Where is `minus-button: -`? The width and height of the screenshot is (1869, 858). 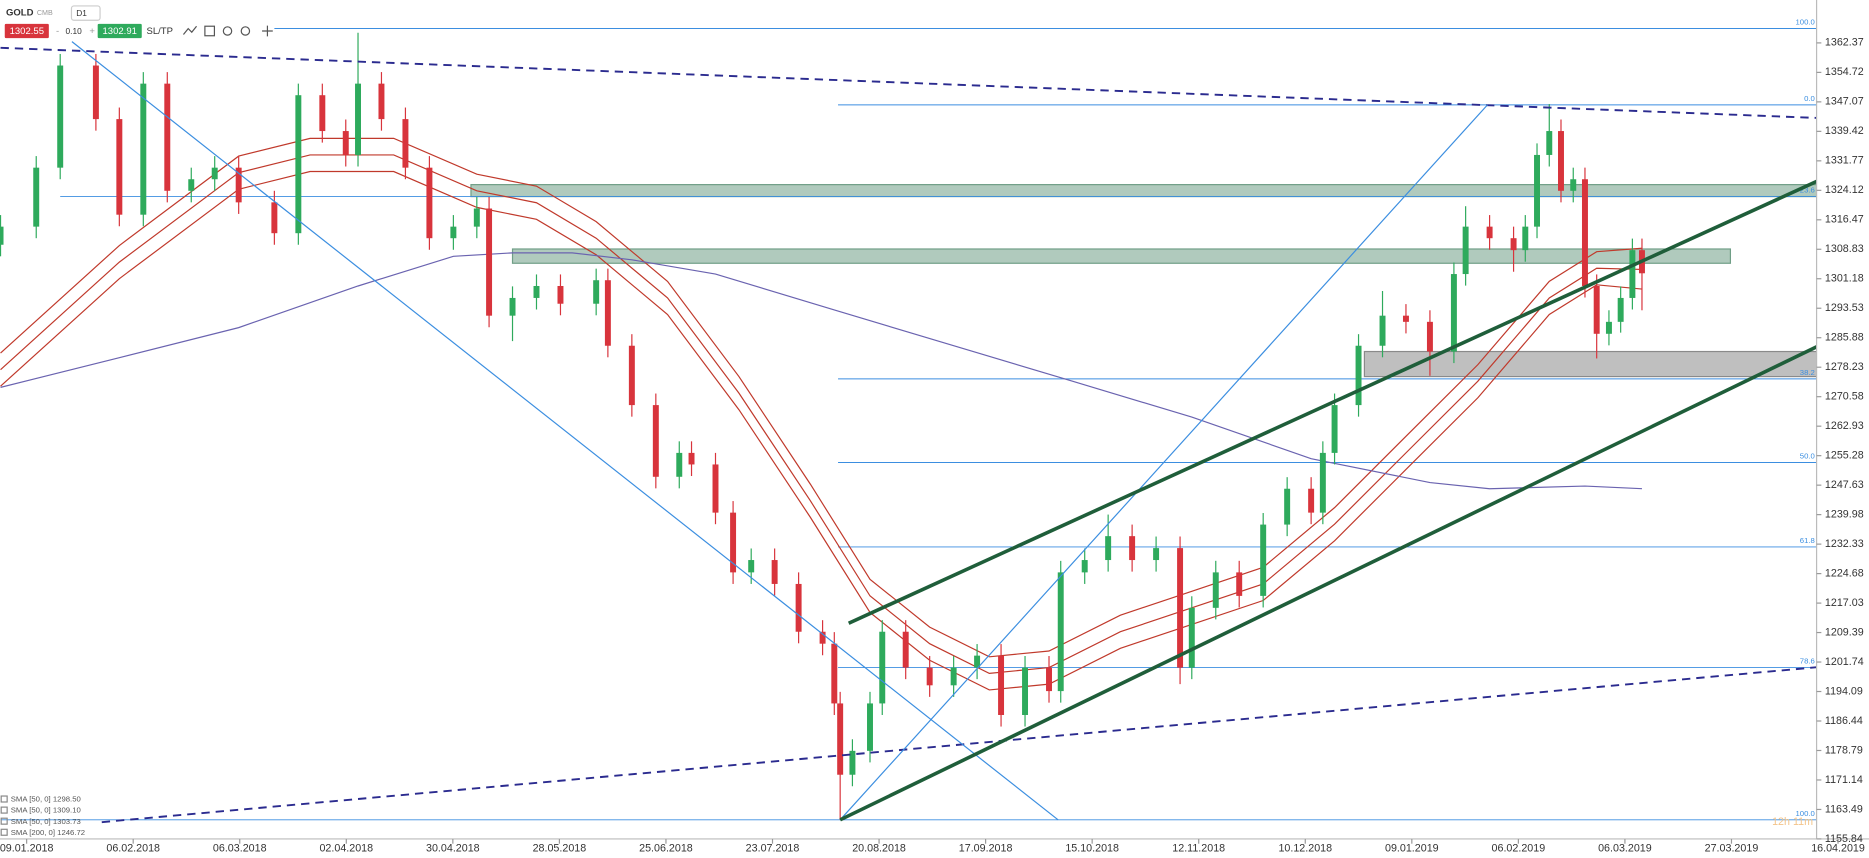 minus-button: - is located at coordinates (57, 31).